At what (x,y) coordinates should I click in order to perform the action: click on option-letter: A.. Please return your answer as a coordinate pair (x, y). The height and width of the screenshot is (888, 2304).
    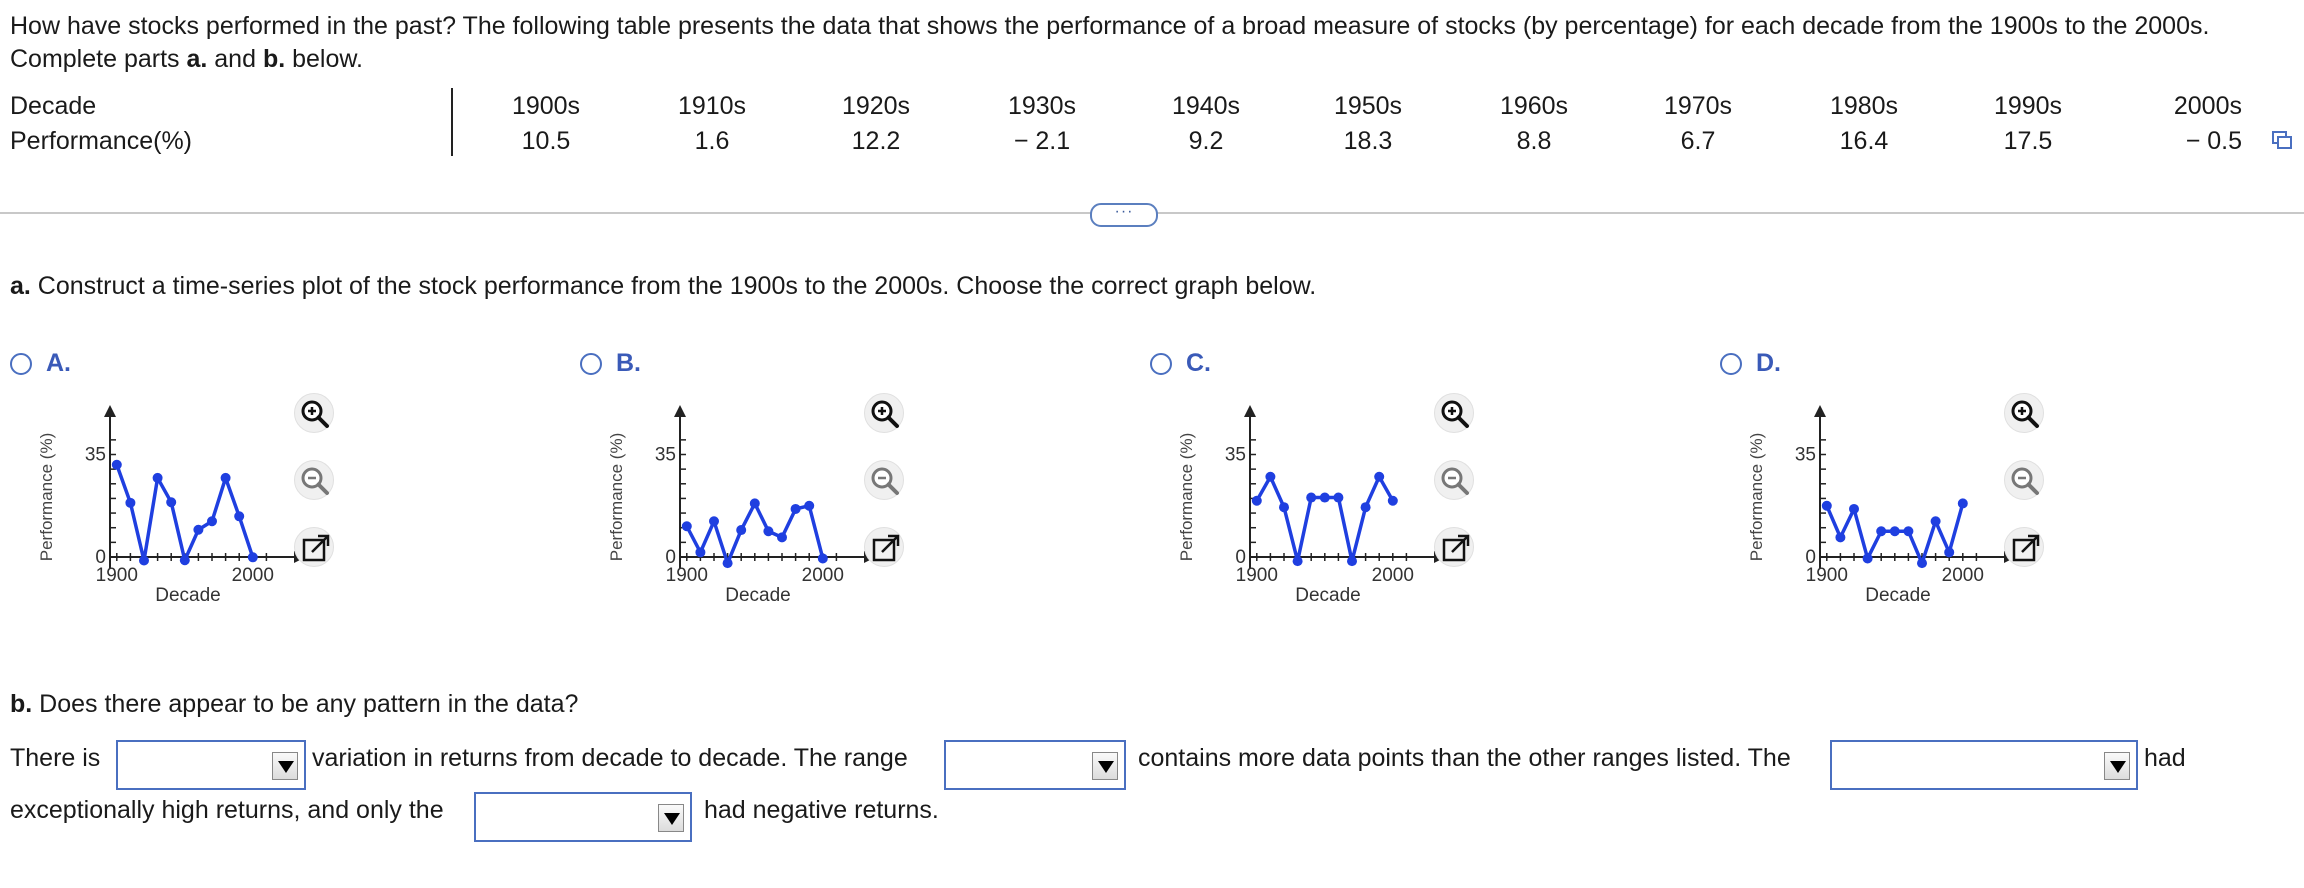
    Looking at the image, I should click on (58, 363).